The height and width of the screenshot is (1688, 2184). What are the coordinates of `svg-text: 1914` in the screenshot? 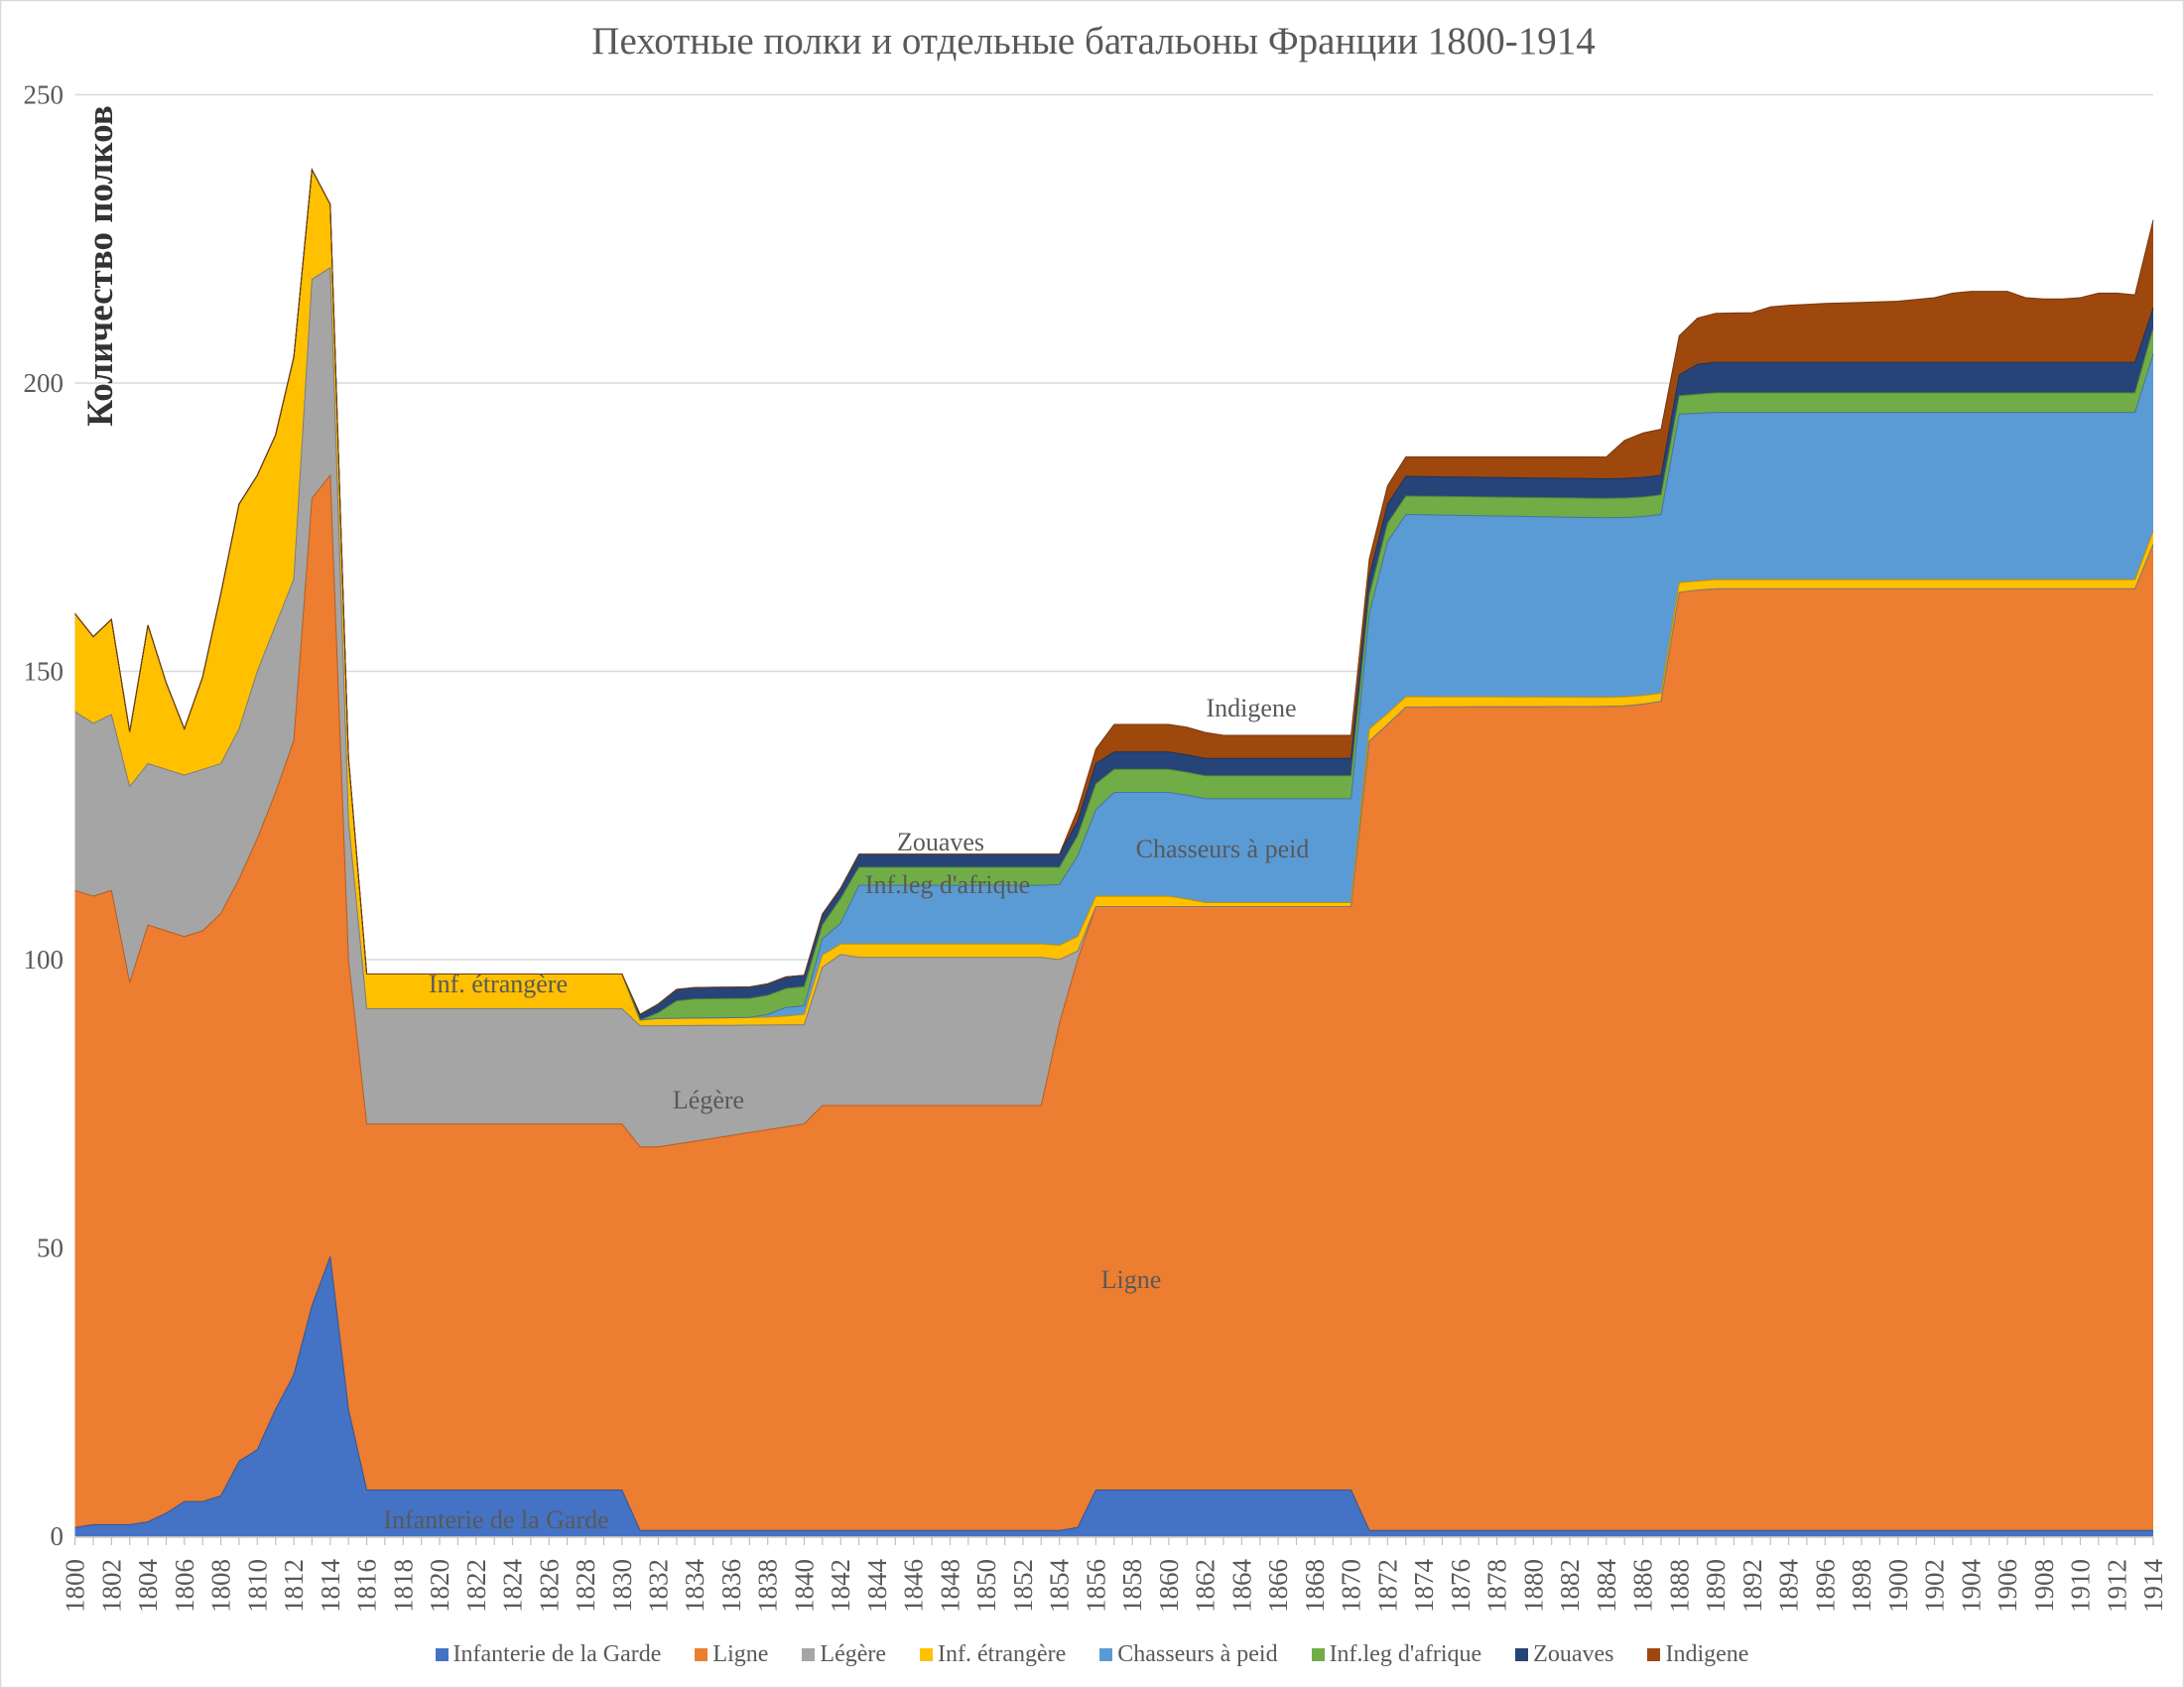 It's located at (2153, 1586).